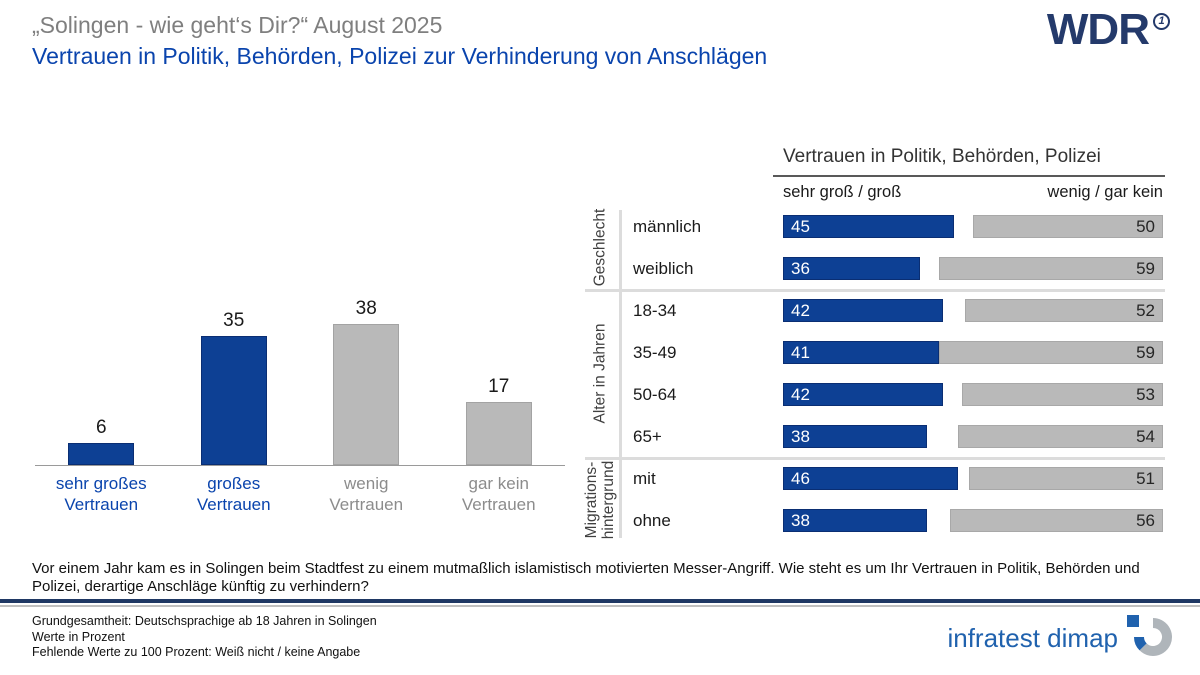 The width and height of the screenshot is (1200, 675). Describe the element at coordinates (663, 268) in the screenshot. I see `row-label: weiblich` at that location.